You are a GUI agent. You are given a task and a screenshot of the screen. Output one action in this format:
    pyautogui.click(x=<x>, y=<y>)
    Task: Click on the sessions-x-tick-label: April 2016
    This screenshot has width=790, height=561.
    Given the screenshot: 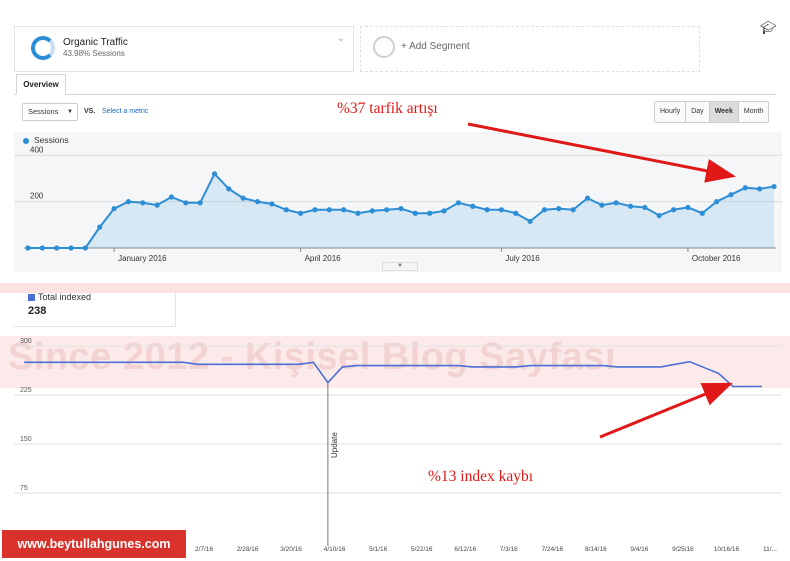 What is the action you would take?
    pyautogui.click(x=323, y=258)
    